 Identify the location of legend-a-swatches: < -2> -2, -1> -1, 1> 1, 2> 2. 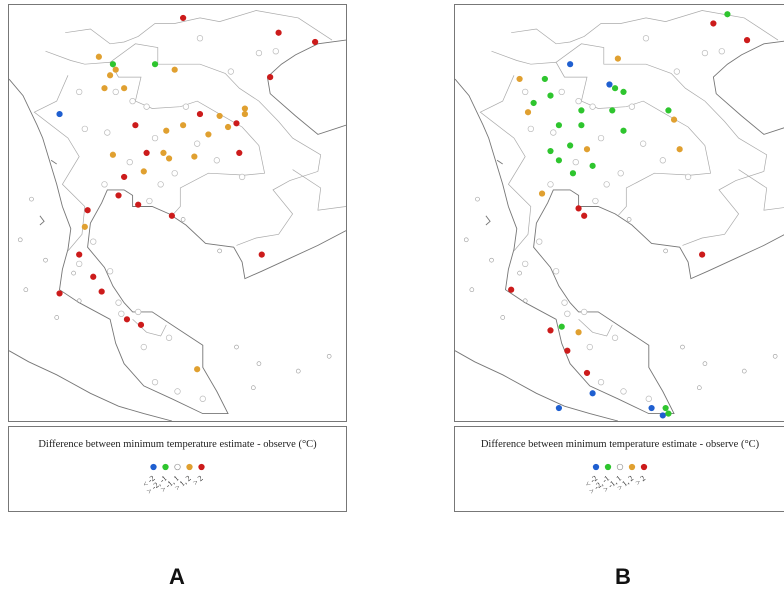
(173, 479).